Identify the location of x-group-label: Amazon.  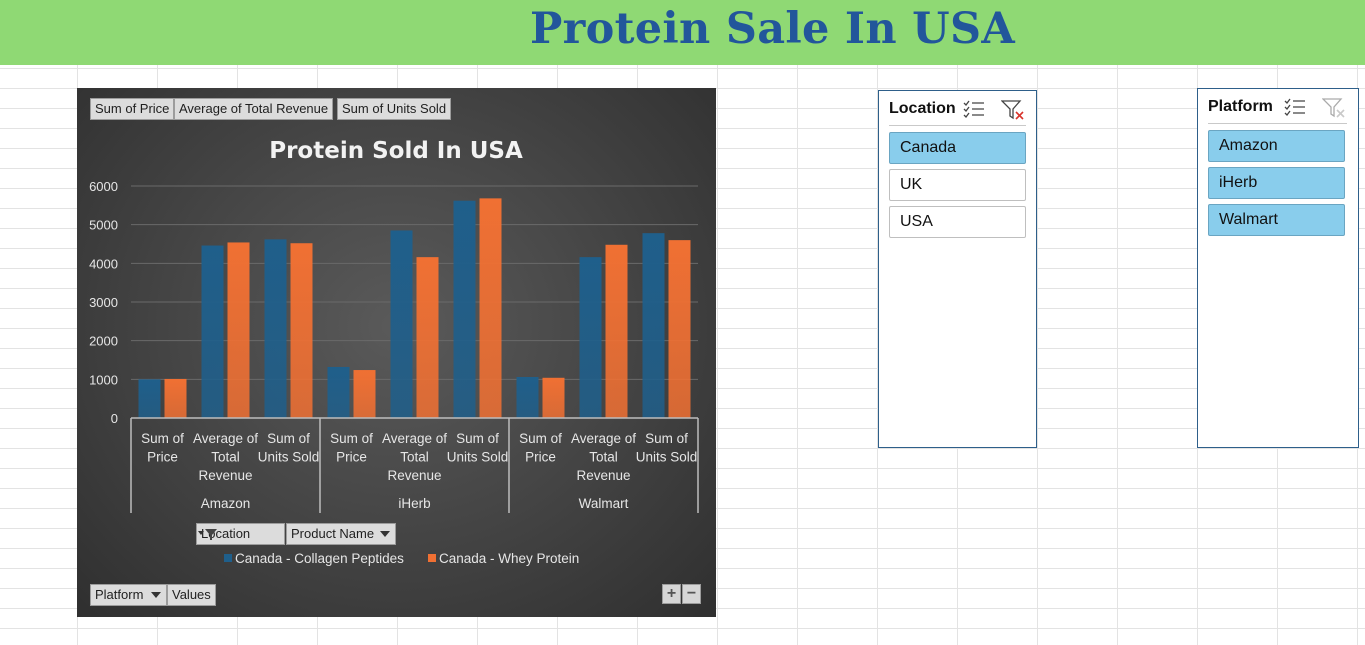
(226, 503).